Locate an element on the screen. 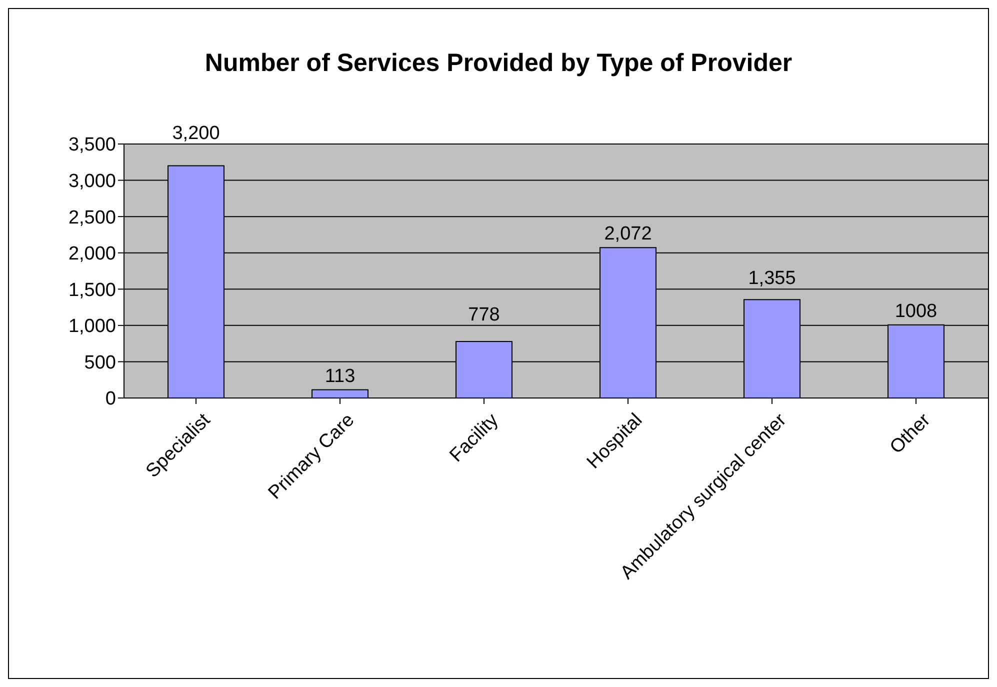 The width and height of the screenshot is (997, 687). data-label: 113 is located at coordinates (340, 376).